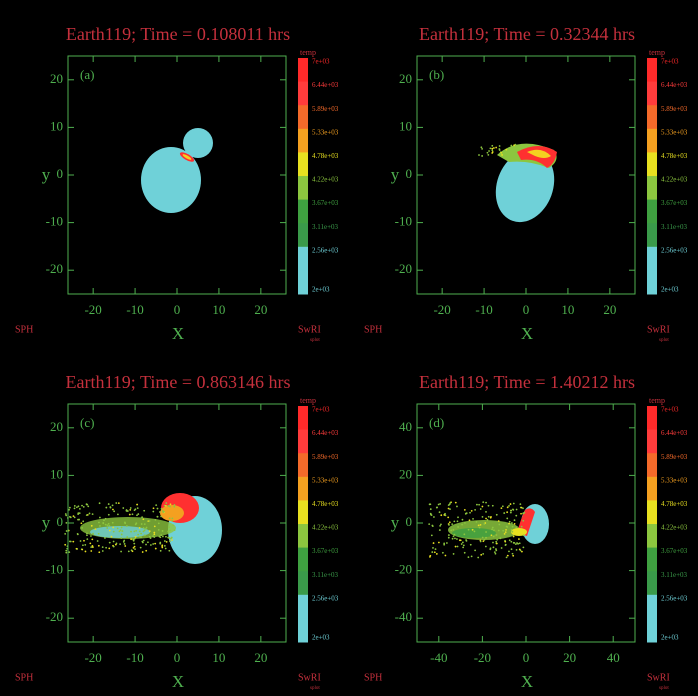 Image resolution: width=698 pixels, height=696 pixels. What do you see at coordinates (134, 657) in the screenshot?
I see `x-tick-label: -10` at bounding box center [134, 657].